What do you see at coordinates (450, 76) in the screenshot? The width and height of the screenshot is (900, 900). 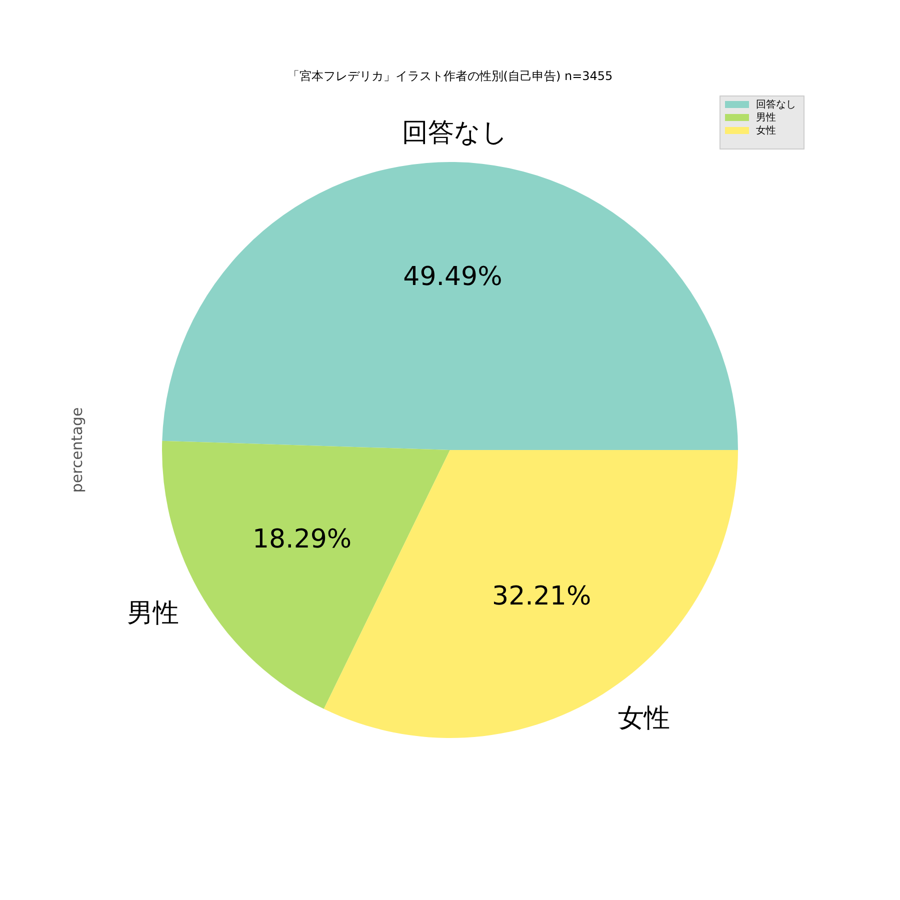 I see `chart-title: 「宮本フレデリカ」イラスト作者の性別(自己申告) n=3455` at bounding box center [450, 76].